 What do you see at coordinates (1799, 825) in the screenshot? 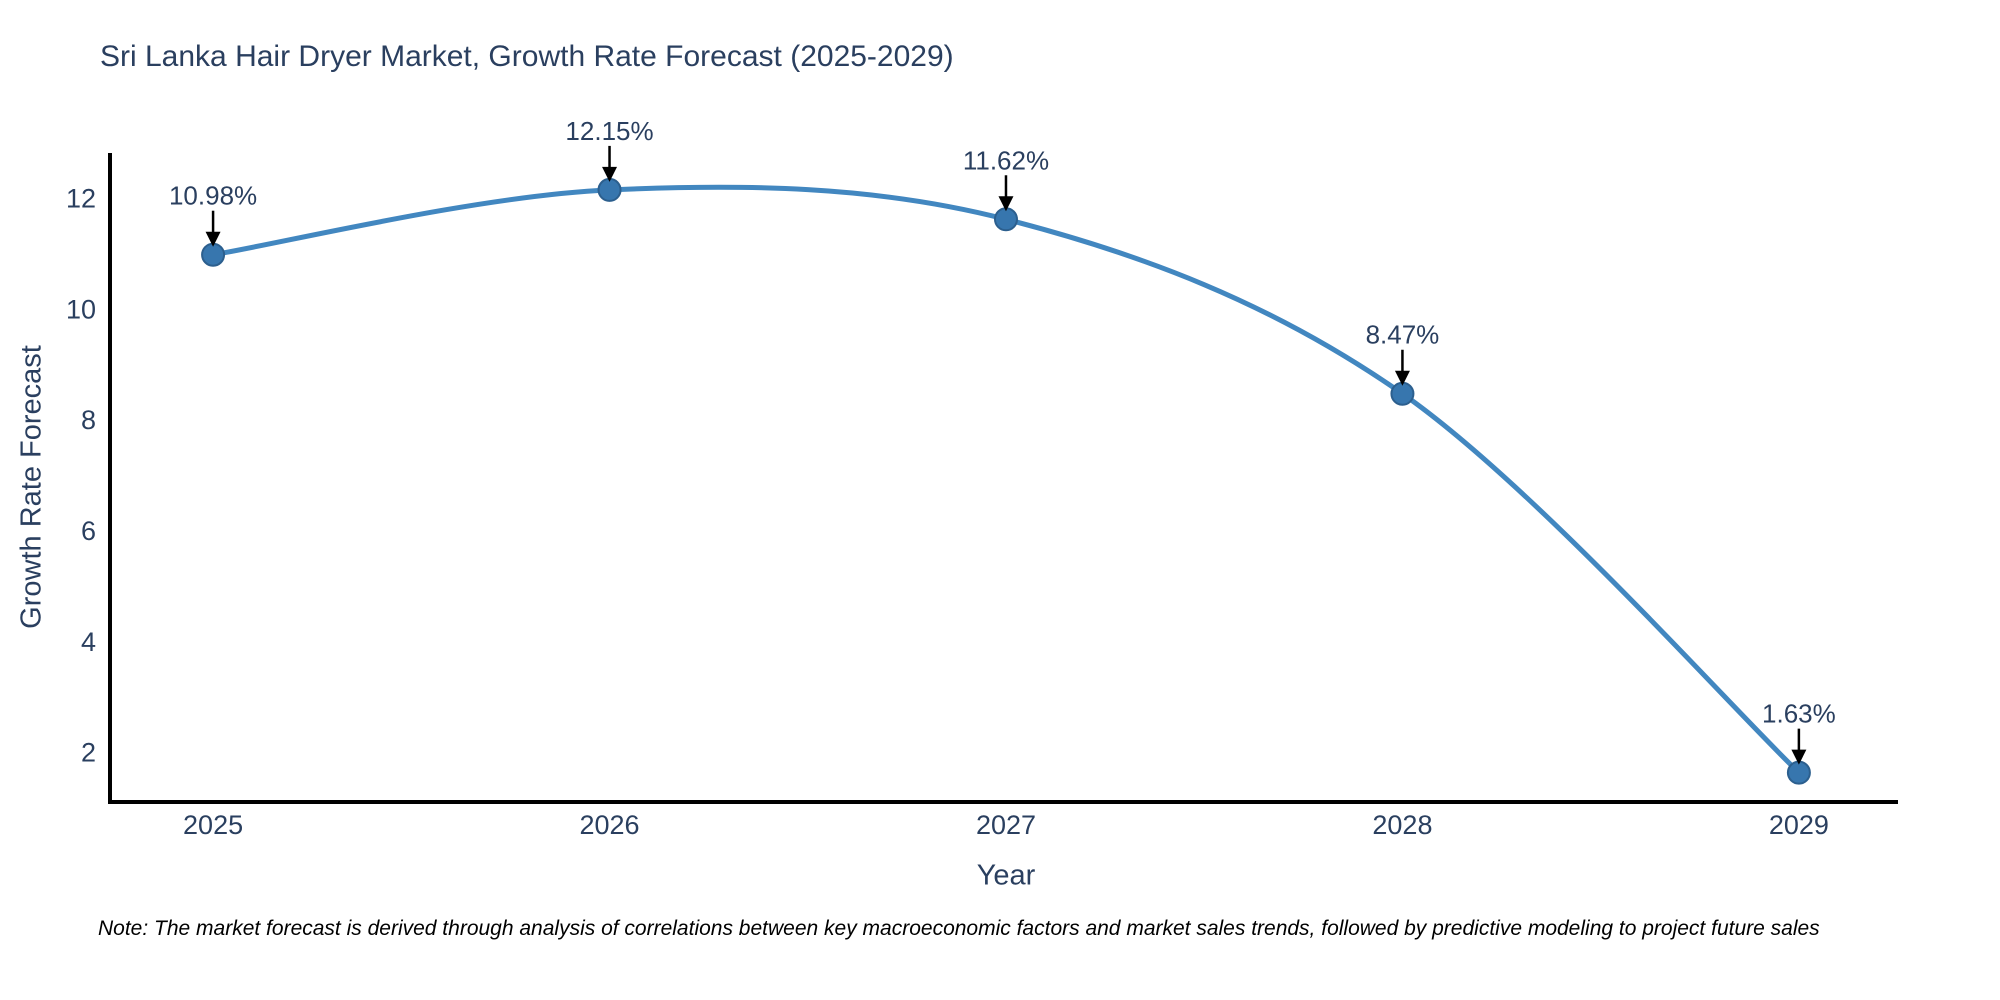
I see `x-tick-label-2029: 2029` at bounding box center [1799, 825].